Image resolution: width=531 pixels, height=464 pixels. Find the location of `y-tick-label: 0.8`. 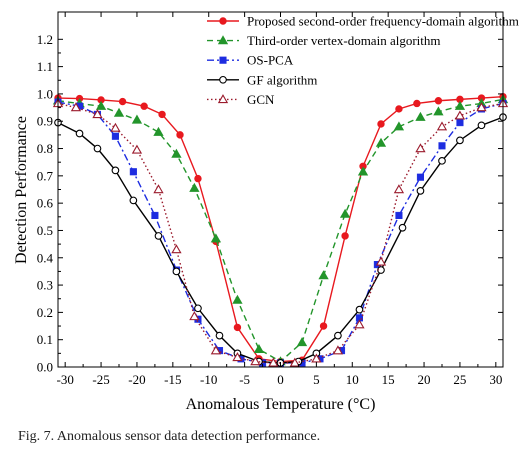

y-tick-label: 0.8 is located at coordinates (45, 148).